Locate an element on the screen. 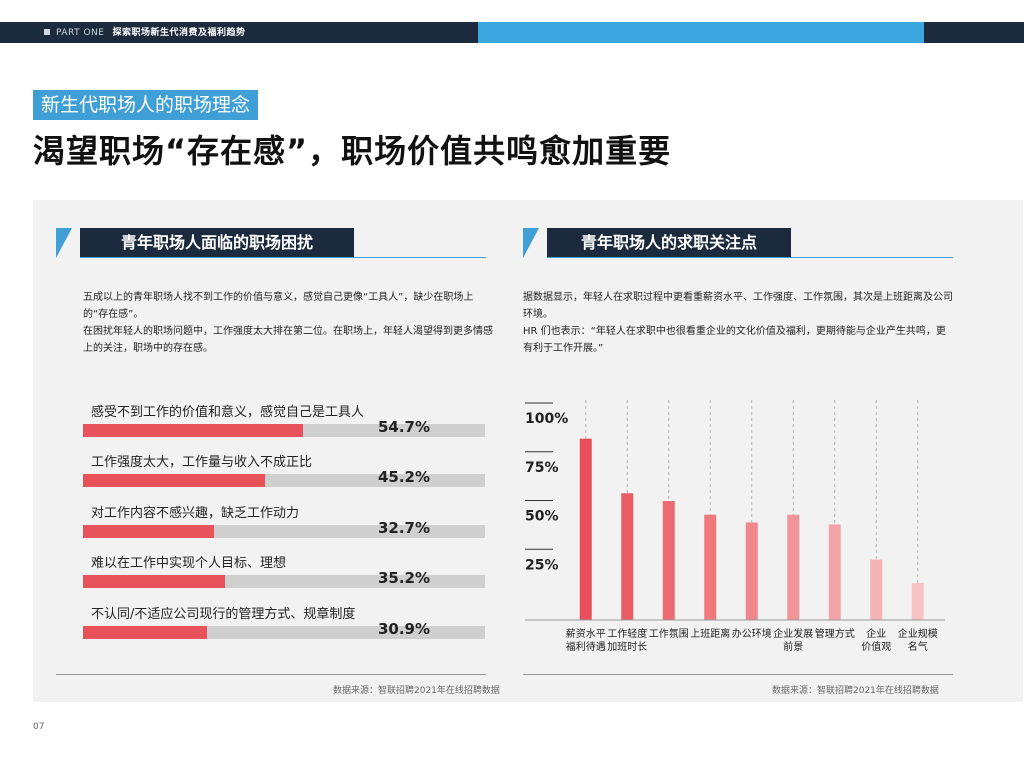 The width and height of the screenshot is (1024, 763). column-category-label: 前景 is located at coordinates (793, 646).